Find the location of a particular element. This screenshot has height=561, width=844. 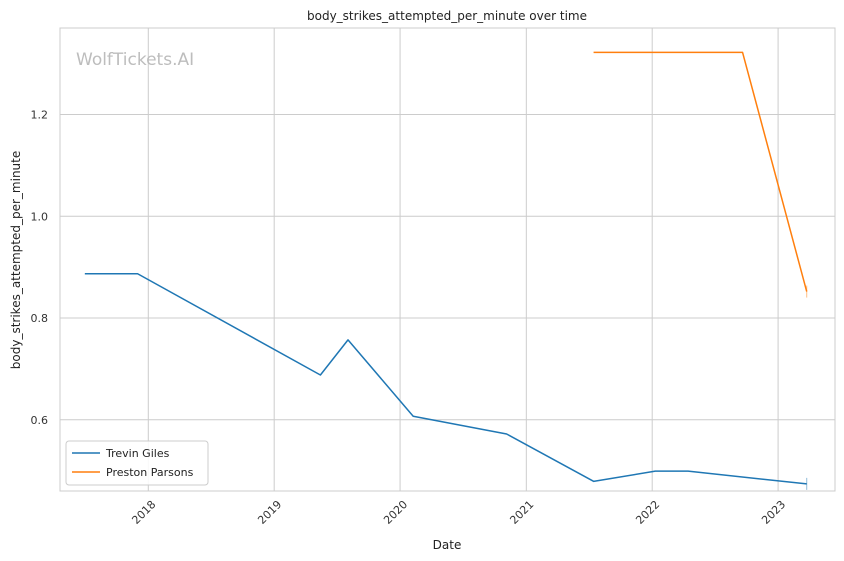

x-axis-label: Date is located at coordinates (447, 545).